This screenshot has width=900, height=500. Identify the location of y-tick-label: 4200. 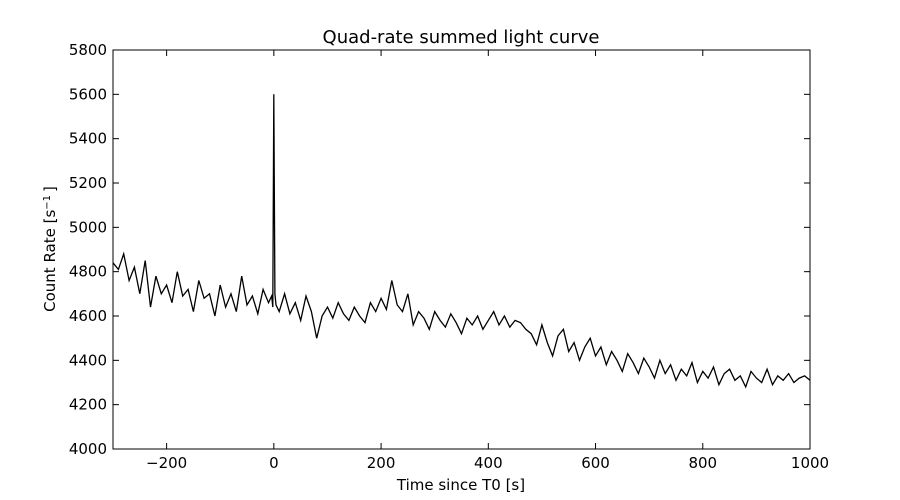
(88, 405).